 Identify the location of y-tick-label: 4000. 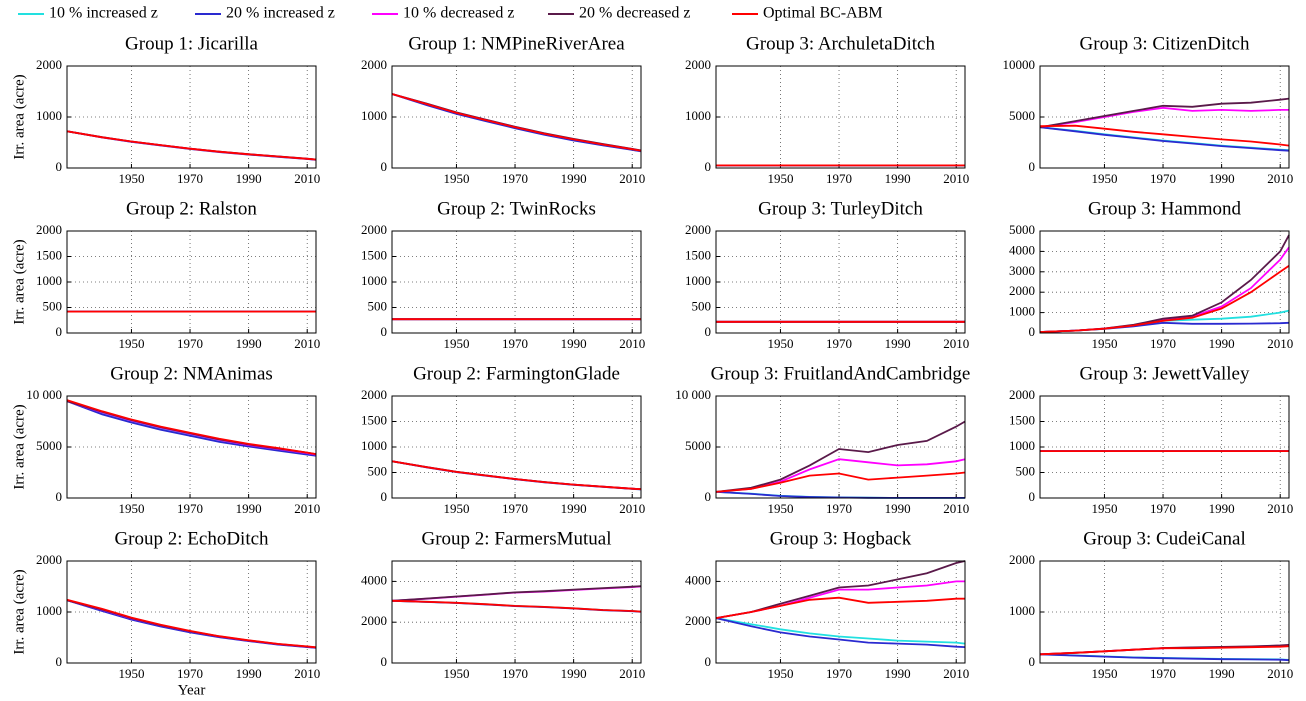
(374, 579).